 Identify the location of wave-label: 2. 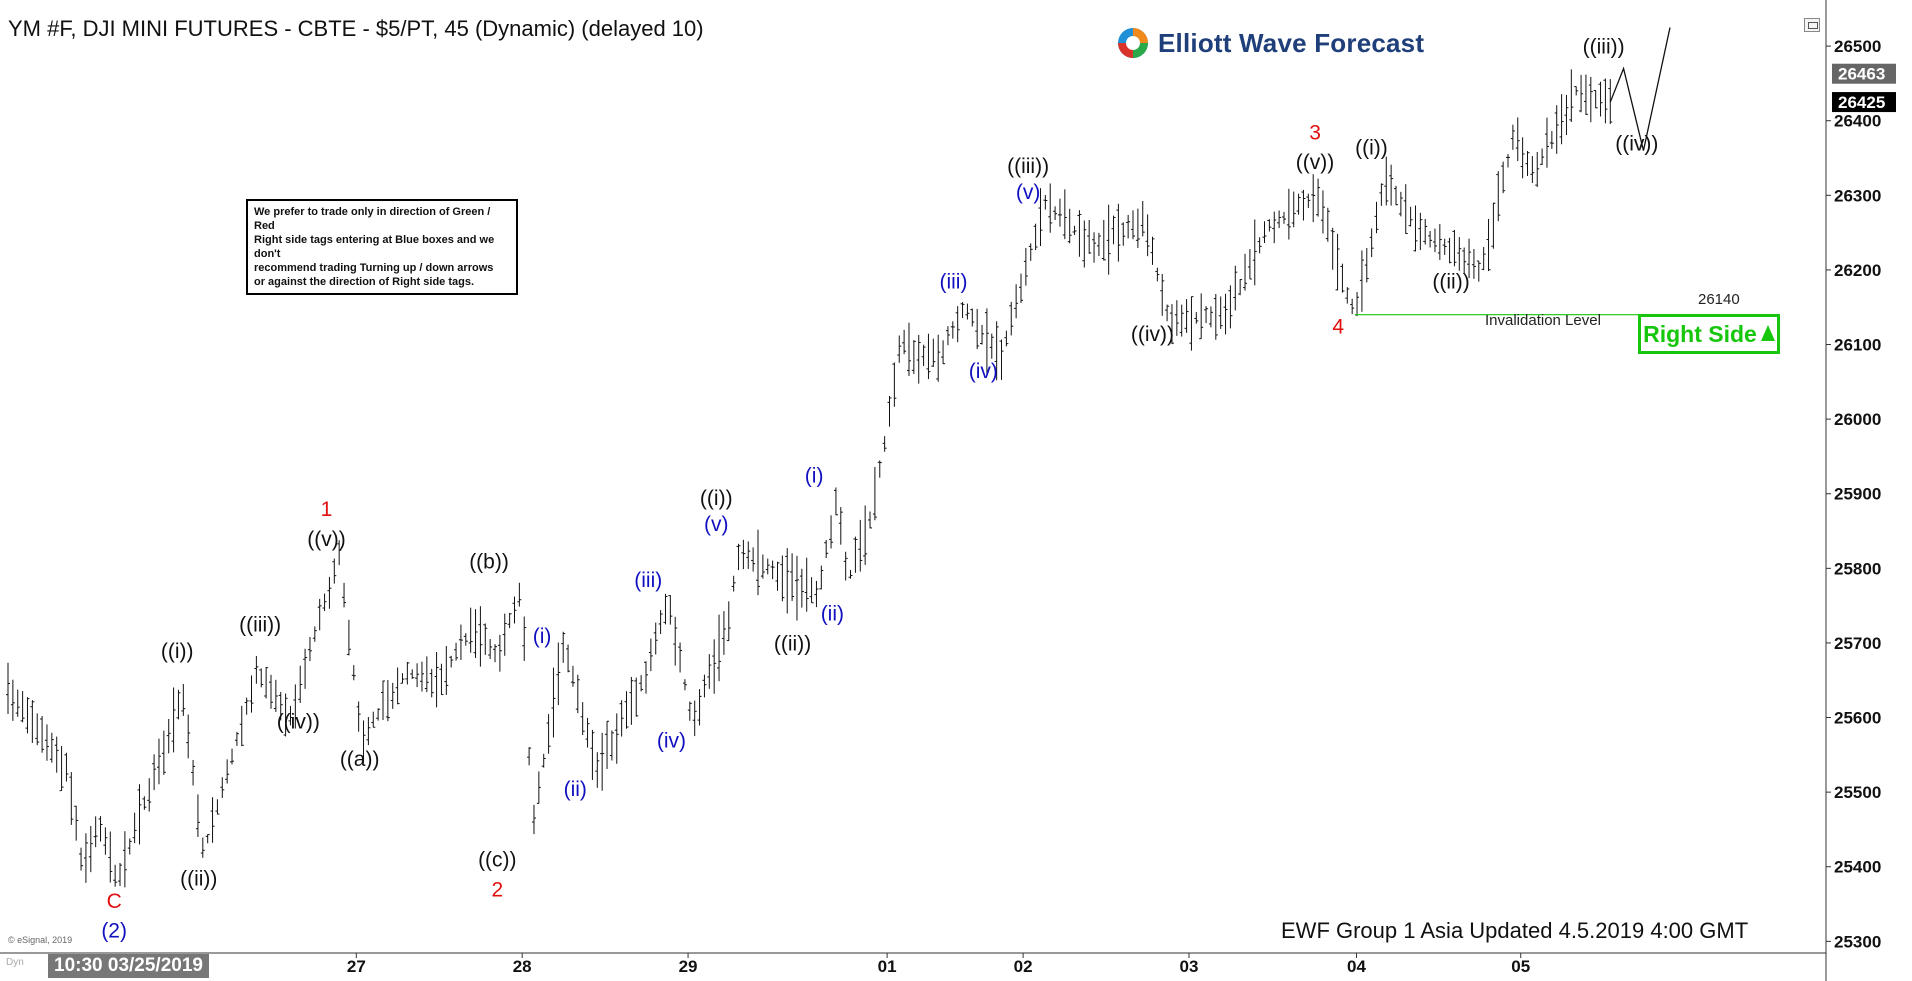
(497, 890).